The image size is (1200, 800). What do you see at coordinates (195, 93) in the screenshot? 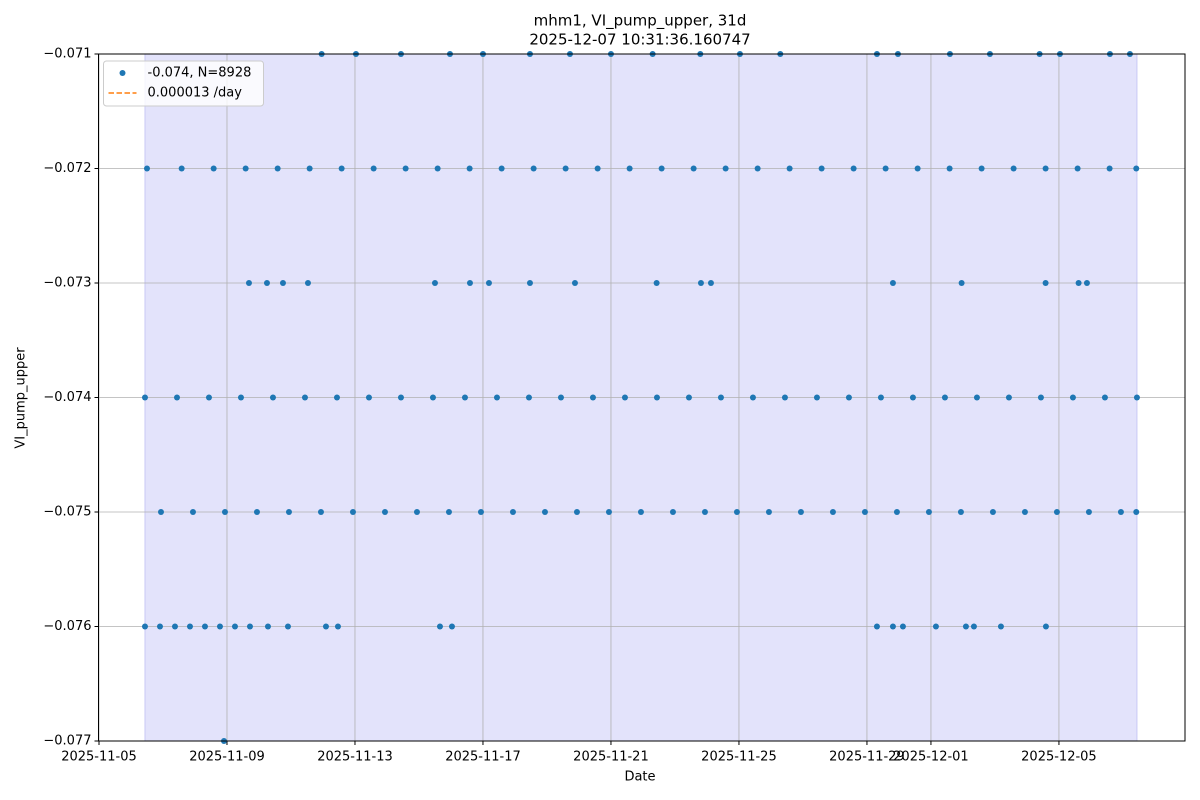
I see `legend-label: 0.000013 /day` at bounding box center [195, 93].